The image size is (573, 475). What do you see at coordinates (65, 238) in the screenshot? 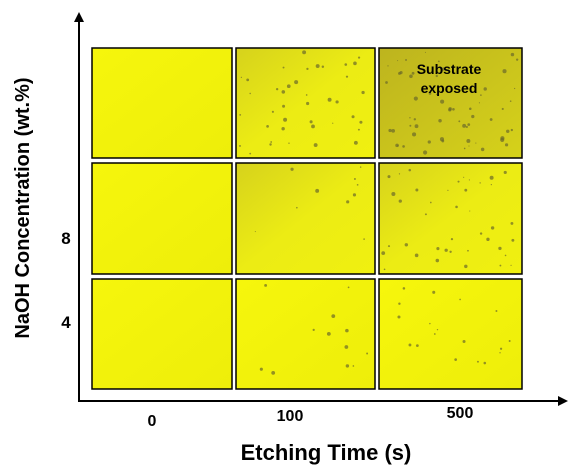
I see `y-tick-label: 8` at bounding box center [65, 238].